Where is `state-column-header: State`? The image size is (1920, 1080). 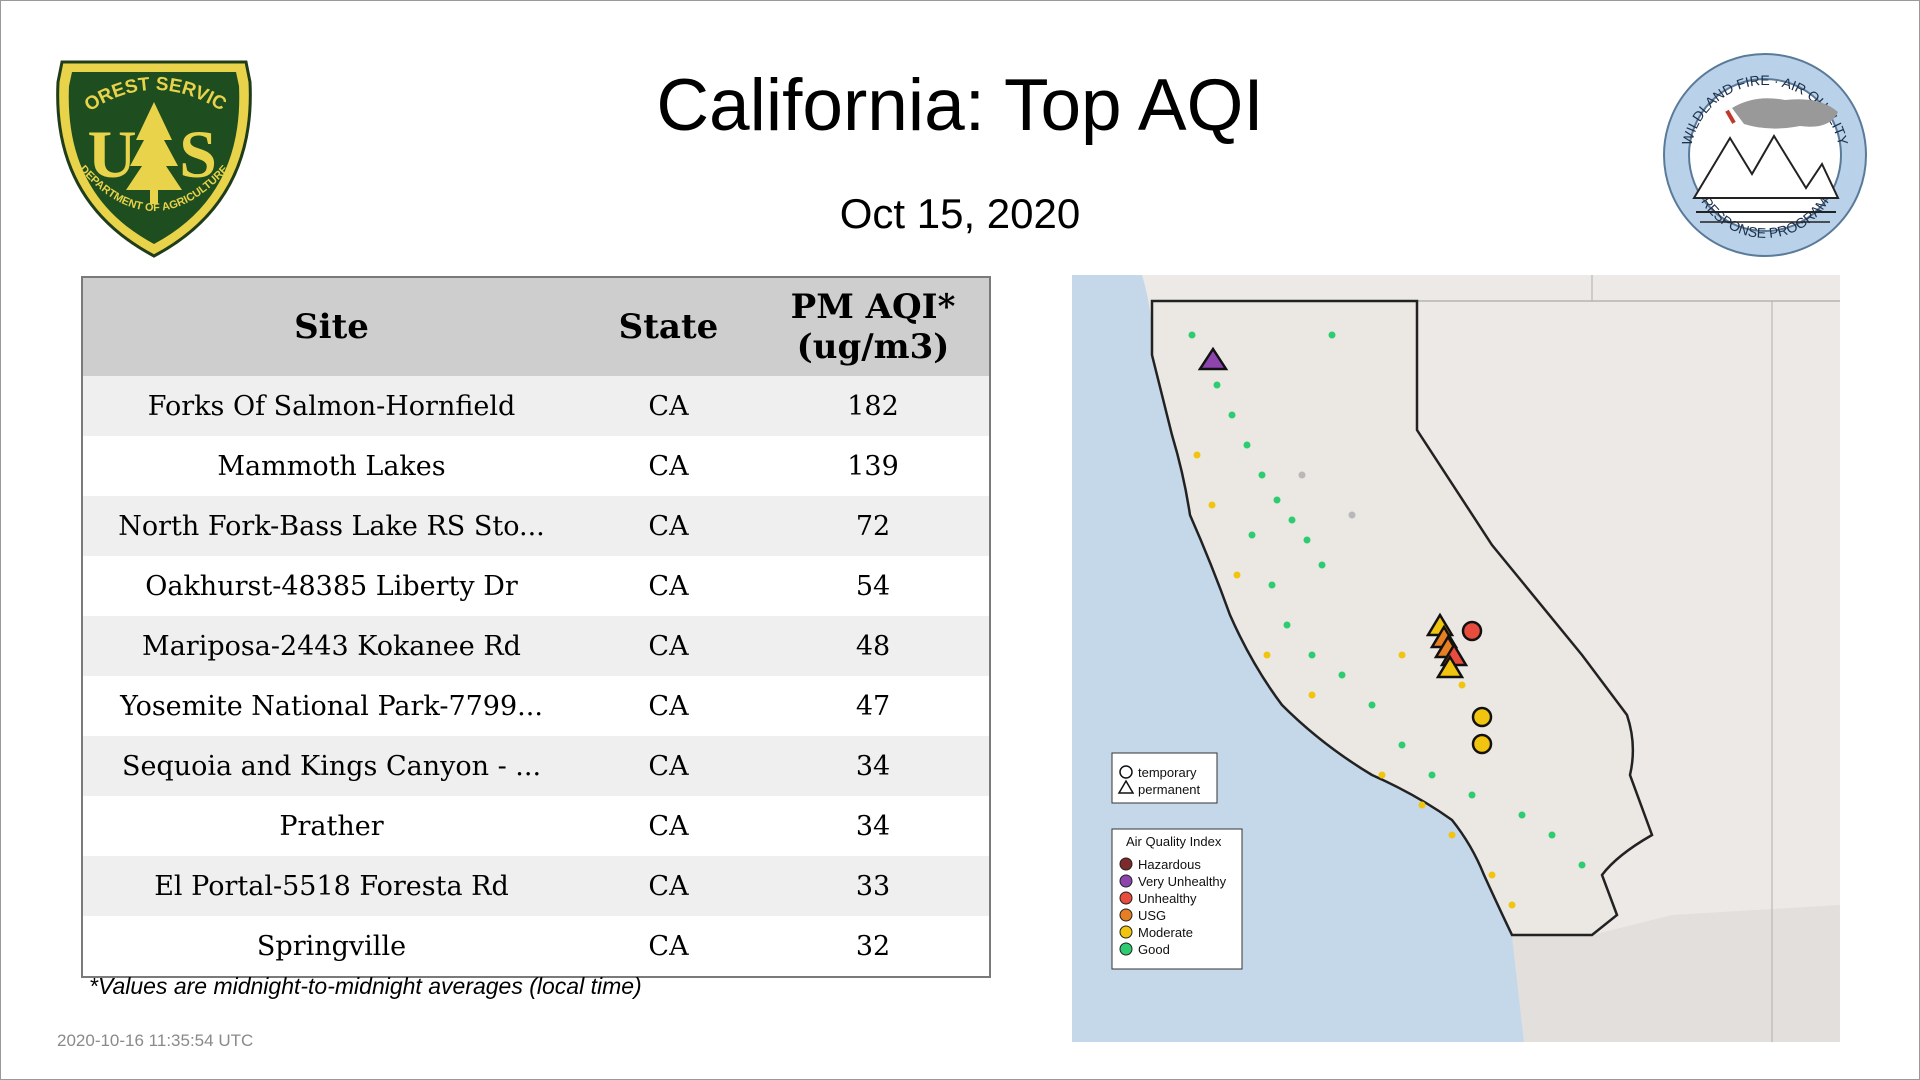
state-column-header: State is located at coordinates (668, 326).